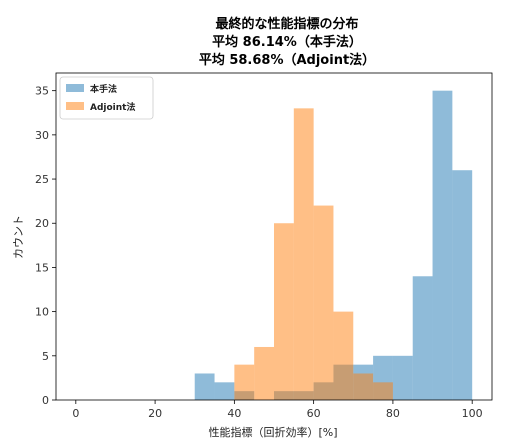 The width and height of the screenshot is (525, 448). Describe the element at coordinates (155, 413) in the screenshot. I see `x-tick-label: 20` at that location.